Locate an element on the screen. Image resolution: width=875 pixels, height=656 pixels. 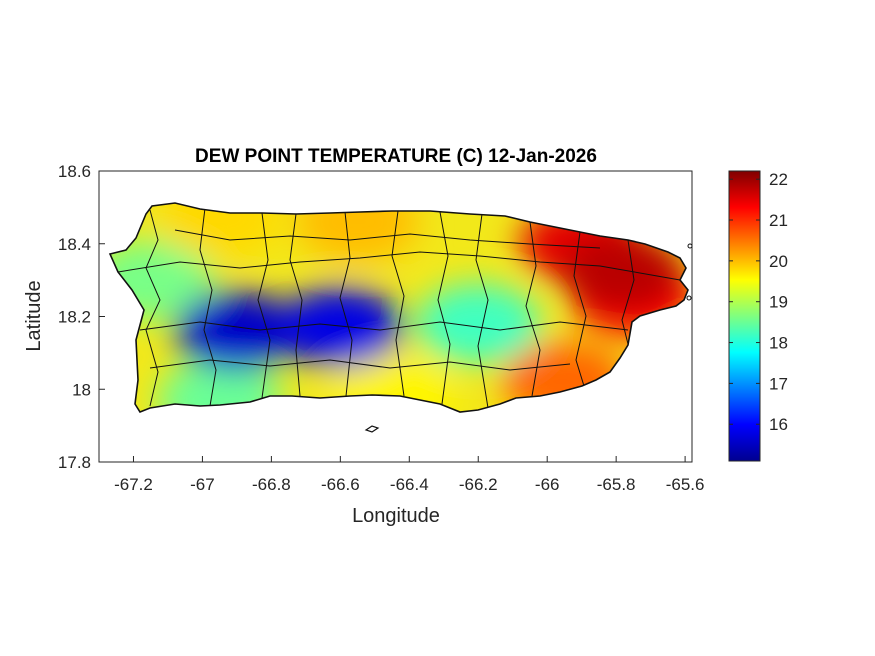
y-tick-label: 17.8 is located at coordinates (74, 462).